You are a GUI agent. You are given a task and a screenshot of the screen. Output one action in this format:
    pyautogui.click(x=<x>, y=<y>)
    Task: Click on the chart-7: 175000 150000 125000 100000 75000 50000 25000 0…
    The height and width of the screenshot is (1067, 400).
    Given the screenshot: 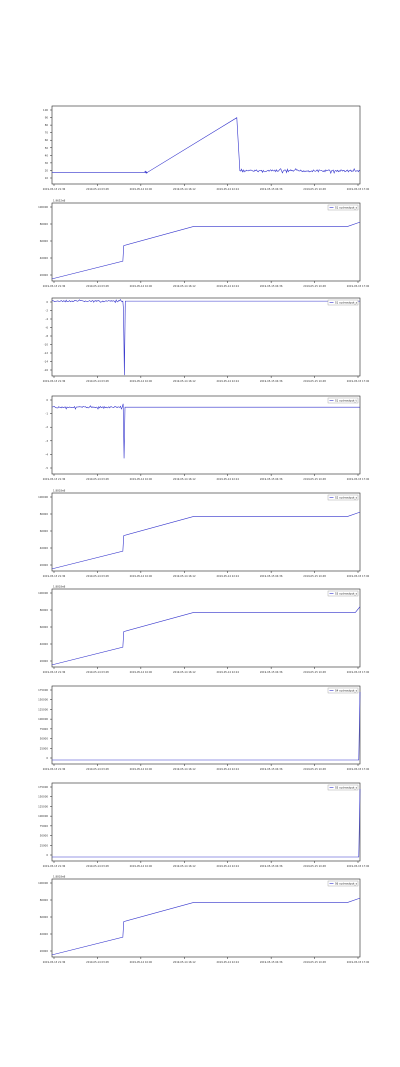 What is the action you would take?
    pyautogui.click(x=204, y=728)
    